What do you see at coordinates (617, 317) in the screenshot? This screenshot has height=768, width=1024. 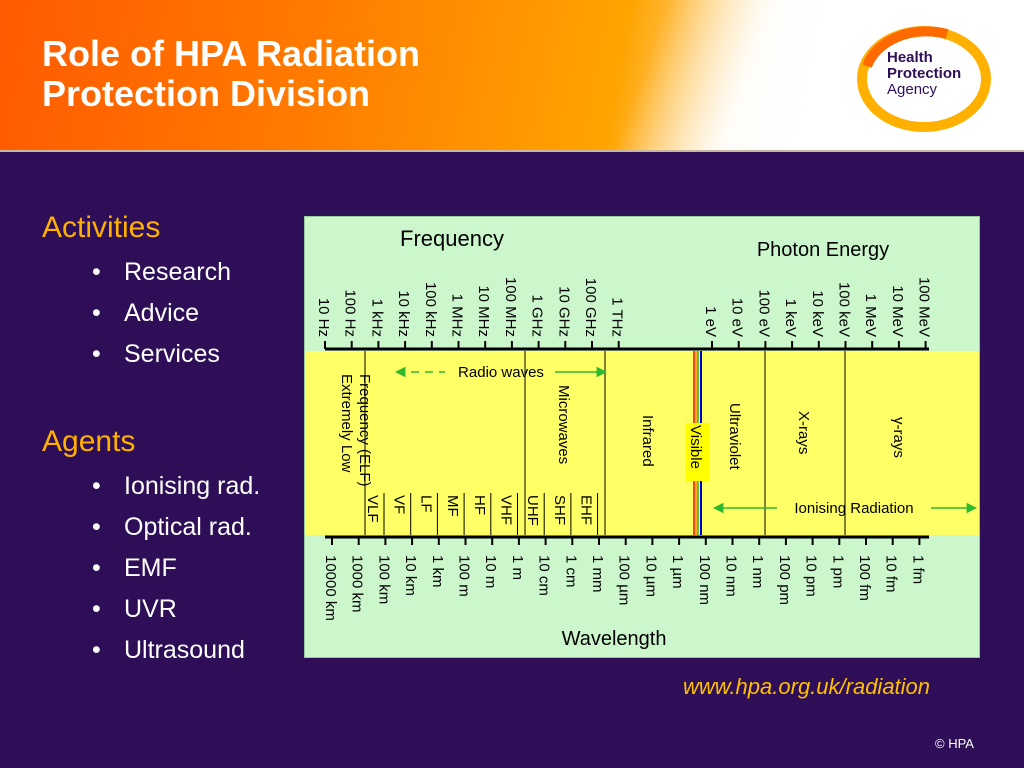 I see `frequency-tick-label: 1 THz` at bounding box center [617, 317].